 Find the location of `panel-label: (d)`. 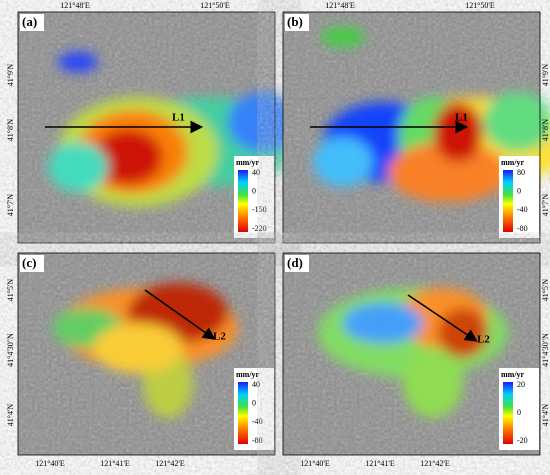

panel-label: (d) is located at coordinates (295, 262).